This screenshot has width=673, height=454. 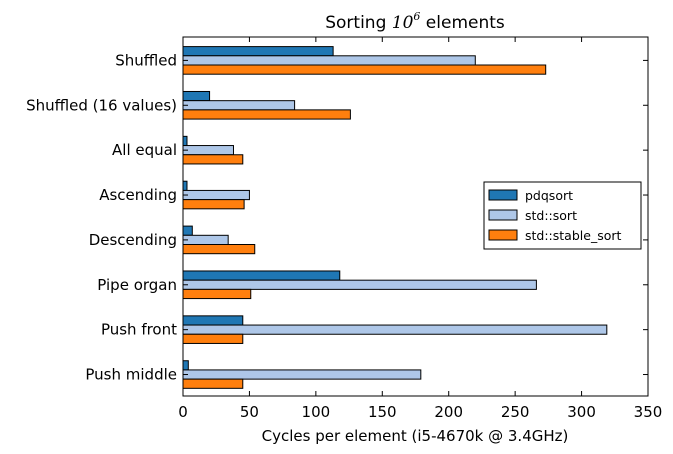 What do you see at coordinates (131, 375) in the screenshot?
I see `category-label: Push middle` at bounding box center [131, 375].